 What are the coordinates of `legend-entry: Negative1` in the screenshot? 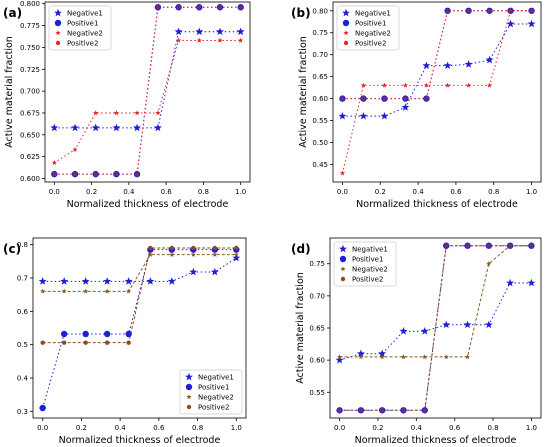 It's located at (373, 14).